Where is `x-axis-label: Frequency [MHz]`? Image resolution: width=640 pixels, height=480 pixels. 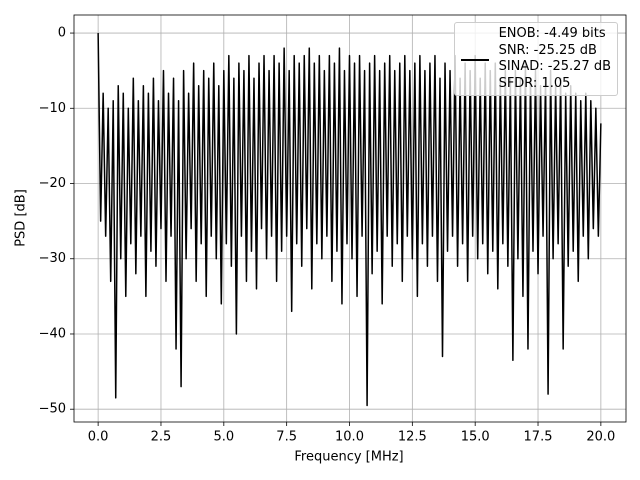 x-axis-label: Frequency [MHz] is located at coordinates (348, 457).